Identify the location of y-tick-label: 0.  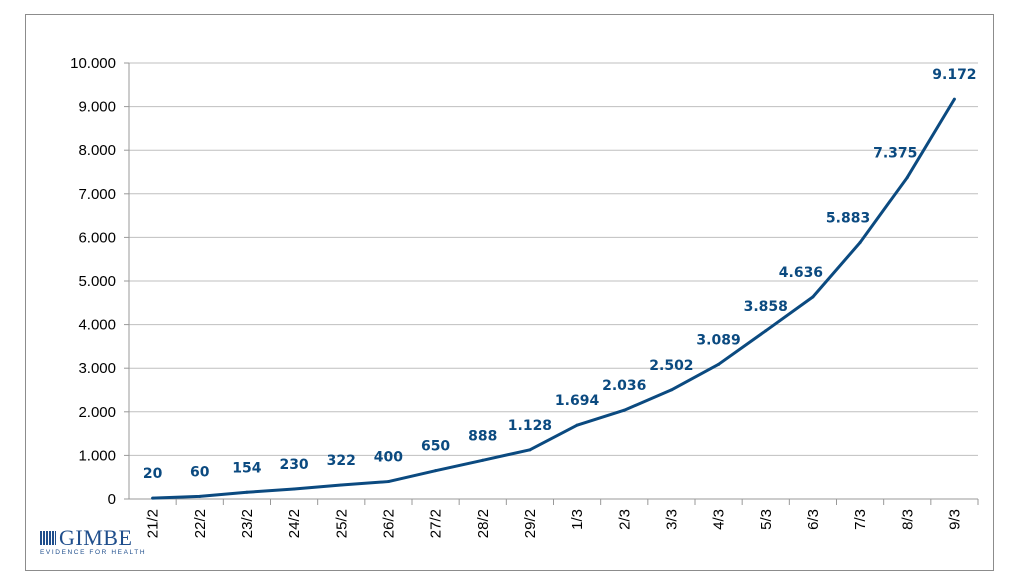
(112, 499).